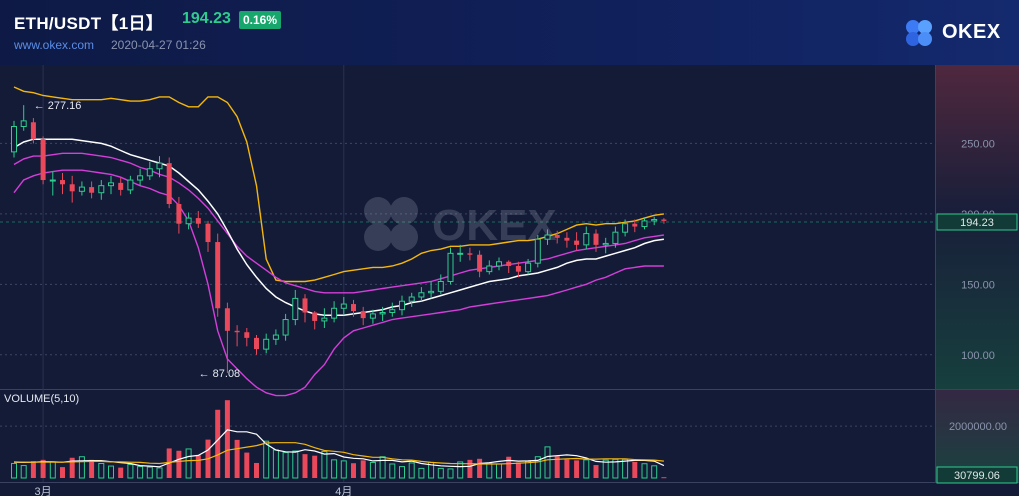  Describe the element at coordinates (206, 18) in the screenshot. I see `current-price: 194.23` at that location.